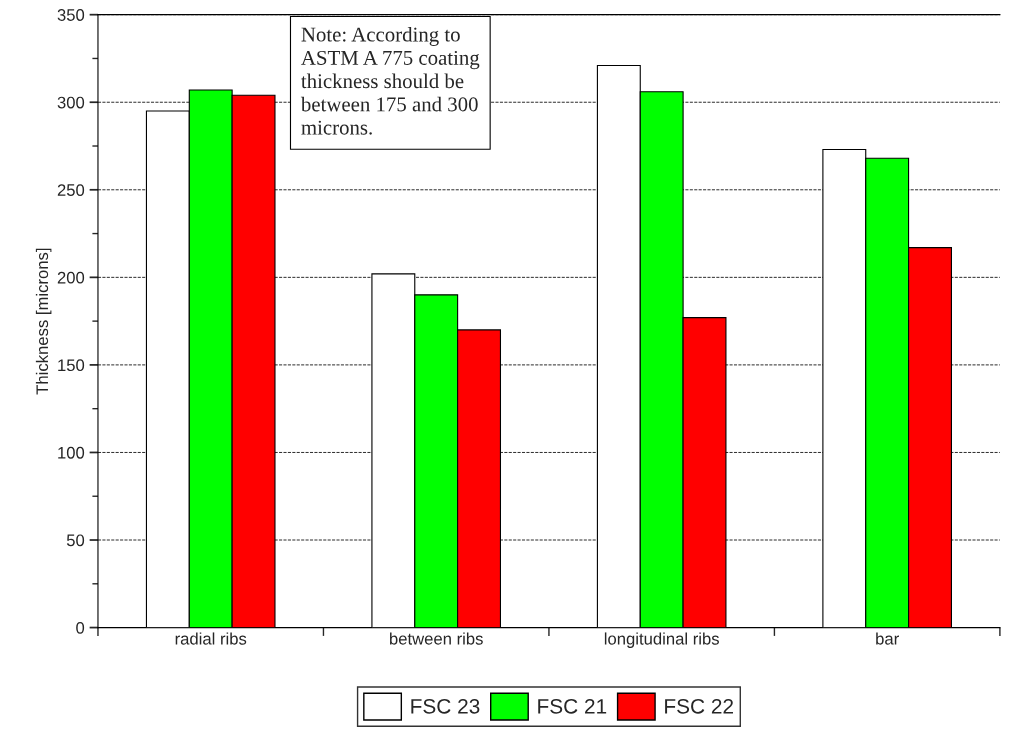 This screenshot has width=1010, height=734. What do you see at coordinates (71, 190) in the screenshot?
I see `y-tick-label: 250` at bounding box center [71, 190].